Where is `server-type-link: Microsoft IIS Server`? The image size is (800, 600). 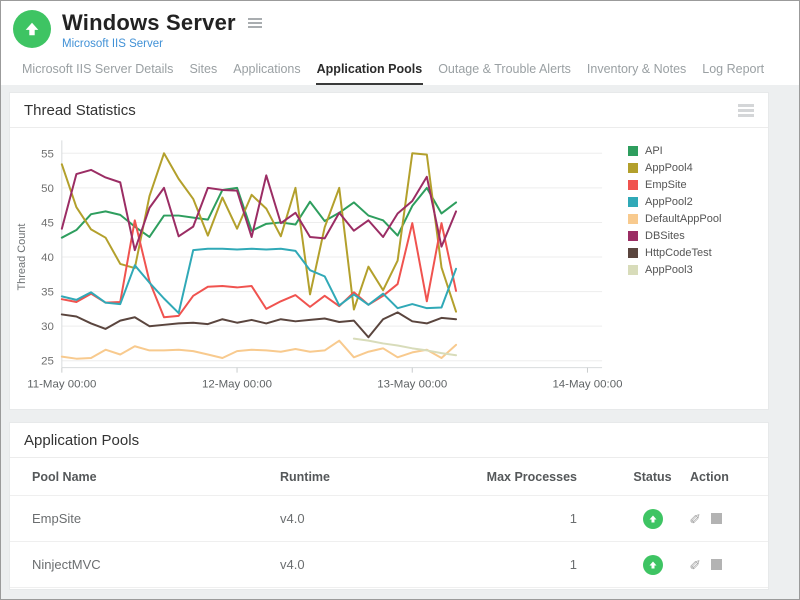 server-type-link: Microsoft IIS Server is located at coordinates (112, 44).